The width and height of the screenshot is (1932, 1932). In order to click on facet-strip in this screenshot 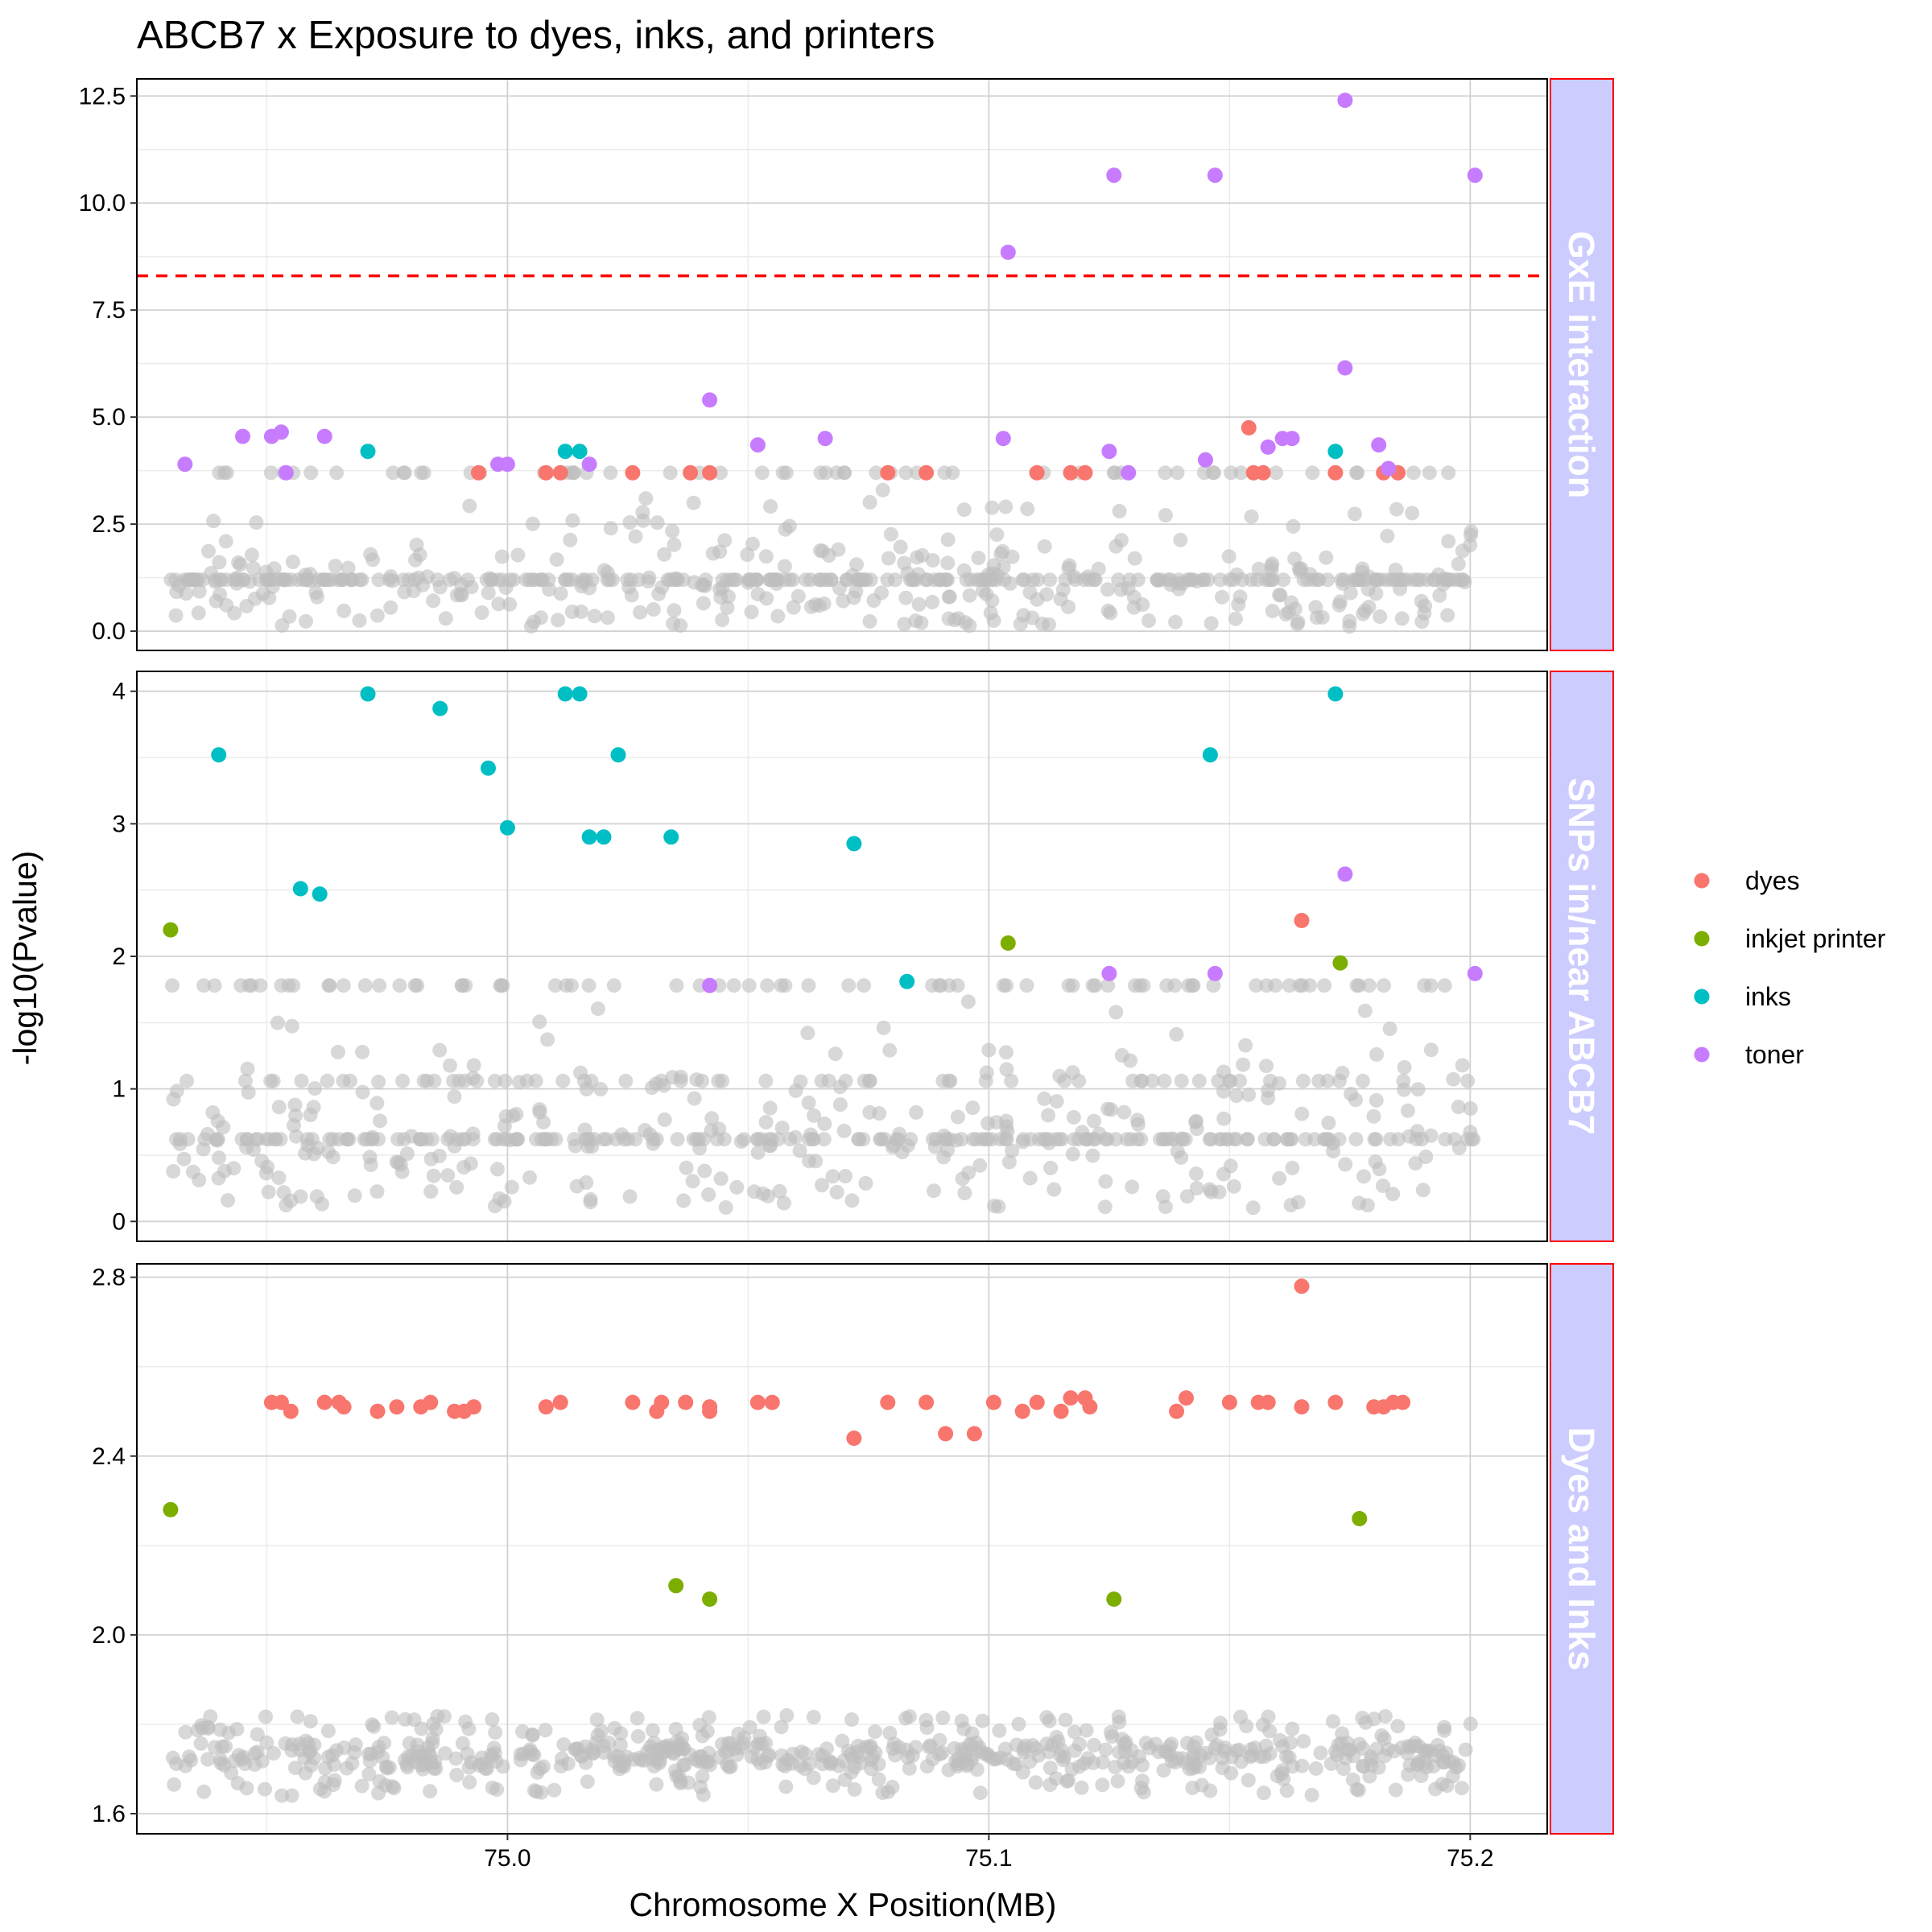, I will do `click(1582, 956)`.